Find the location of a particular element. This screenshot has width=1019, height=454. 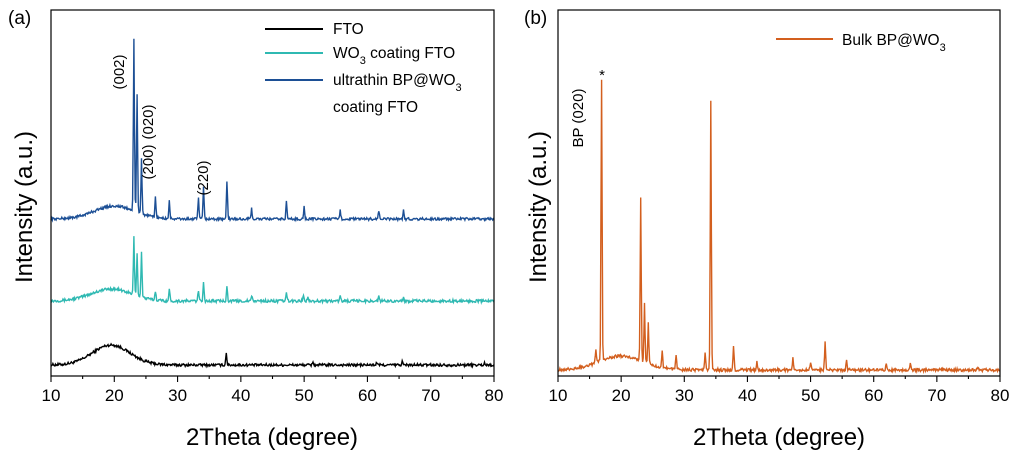

peak-label-002: (002) is located at coordinates (119, 71).